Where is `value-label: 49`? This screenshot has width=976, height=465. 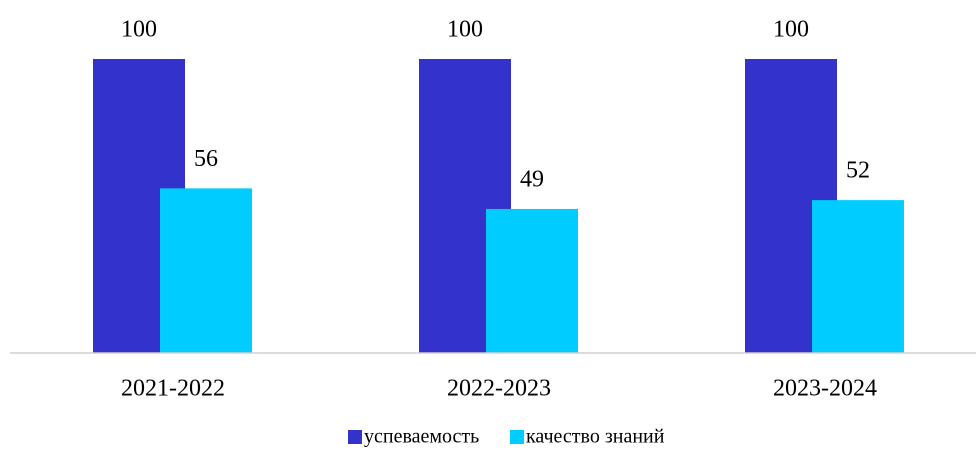 value-label: 49 is located at coordinates (532, 179).